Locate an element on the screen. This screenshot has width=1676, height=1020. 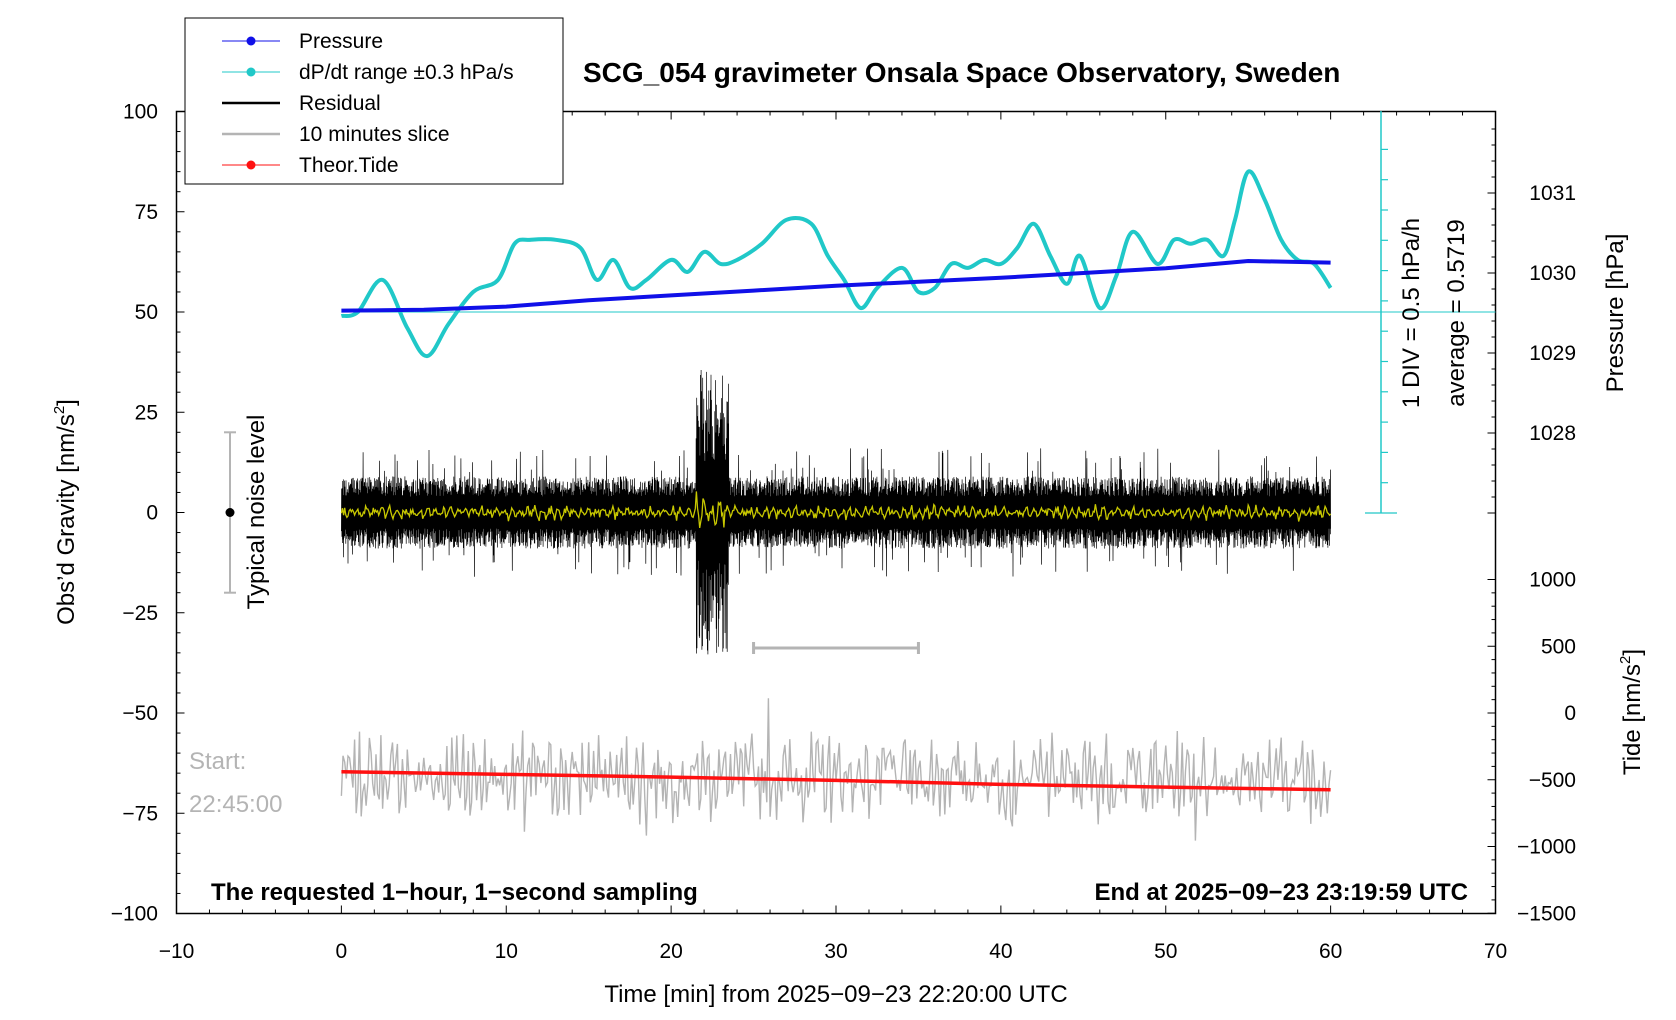
y-tick-label: 75 is located at coordinates (146, 212).